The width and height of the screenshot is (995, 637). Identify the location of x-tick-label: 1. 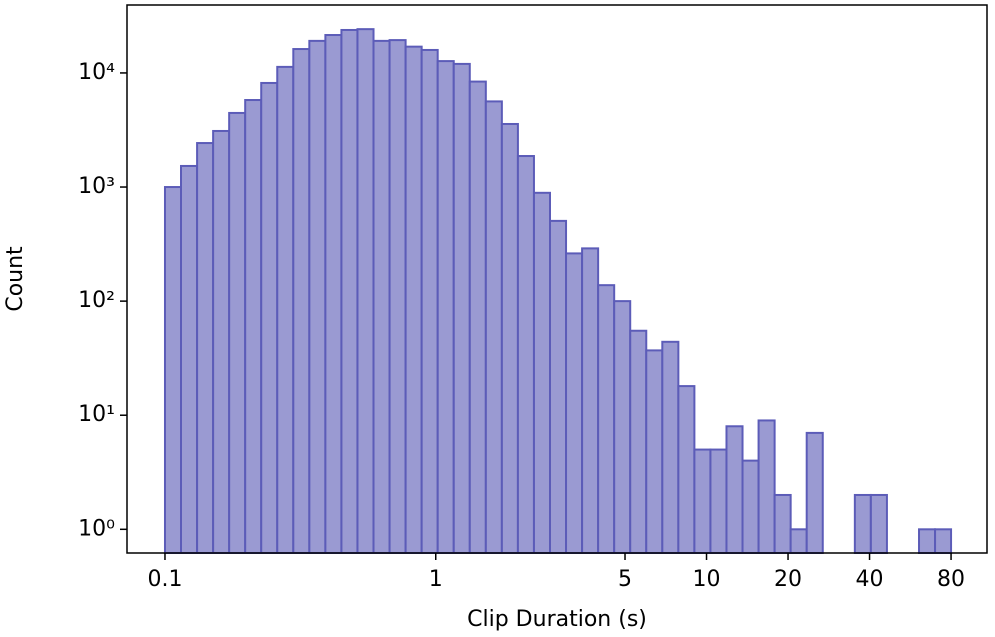
(436, 579).